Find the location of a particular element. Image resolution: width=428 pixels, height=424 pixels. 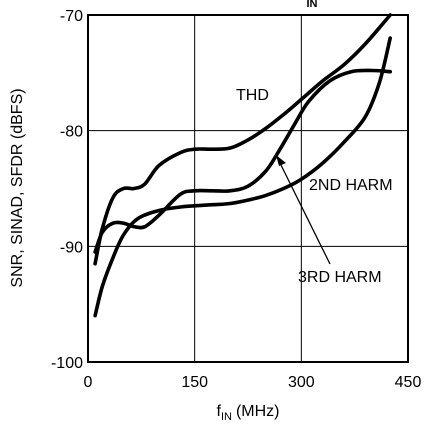

chart-top-text-sub: IN is located at coordinates (312, 5).